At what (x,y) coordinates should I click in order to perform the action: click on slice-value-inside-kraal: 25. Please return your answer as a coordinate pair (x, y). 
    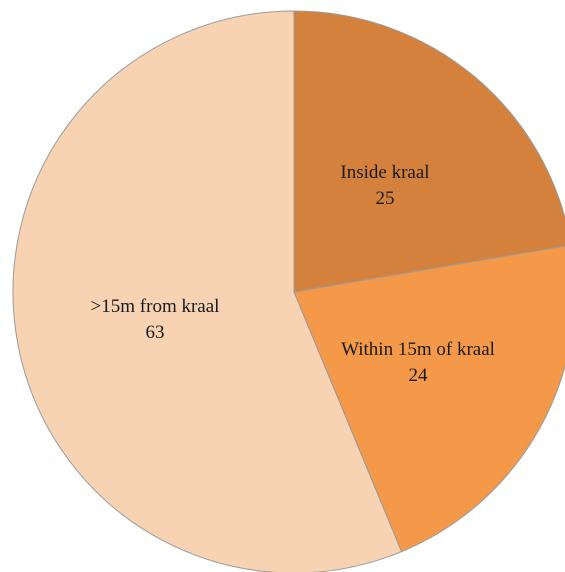
    Looking at the image, I should click on (385, 198).